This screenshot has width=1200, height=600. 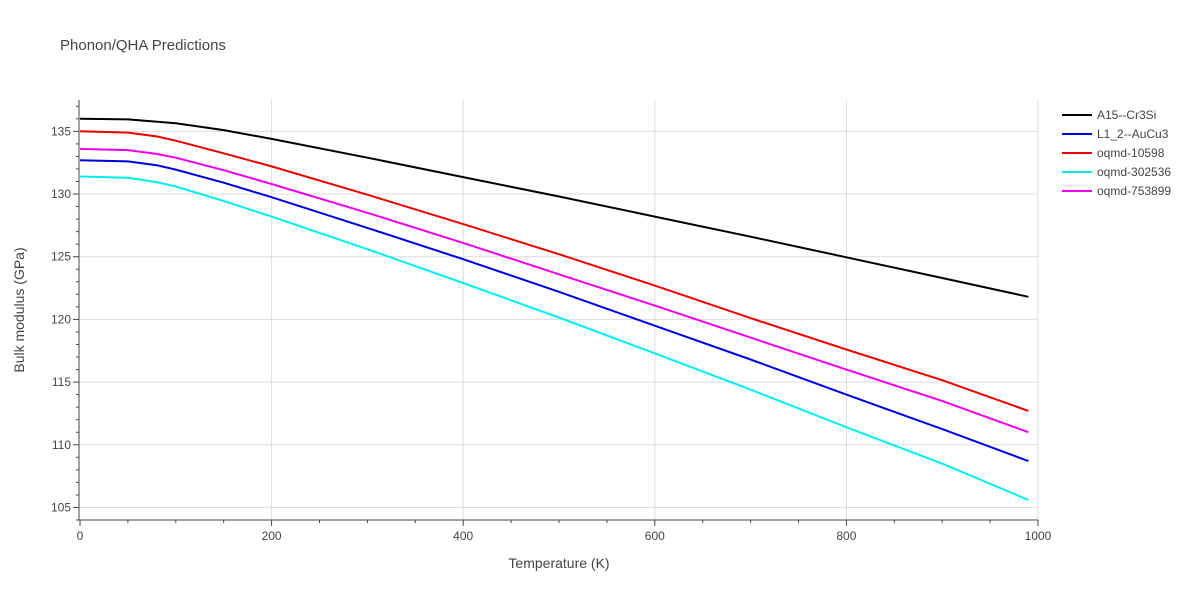 I want to click on legend-item-3: oqmd-10598, so click(x=1113, y=153).